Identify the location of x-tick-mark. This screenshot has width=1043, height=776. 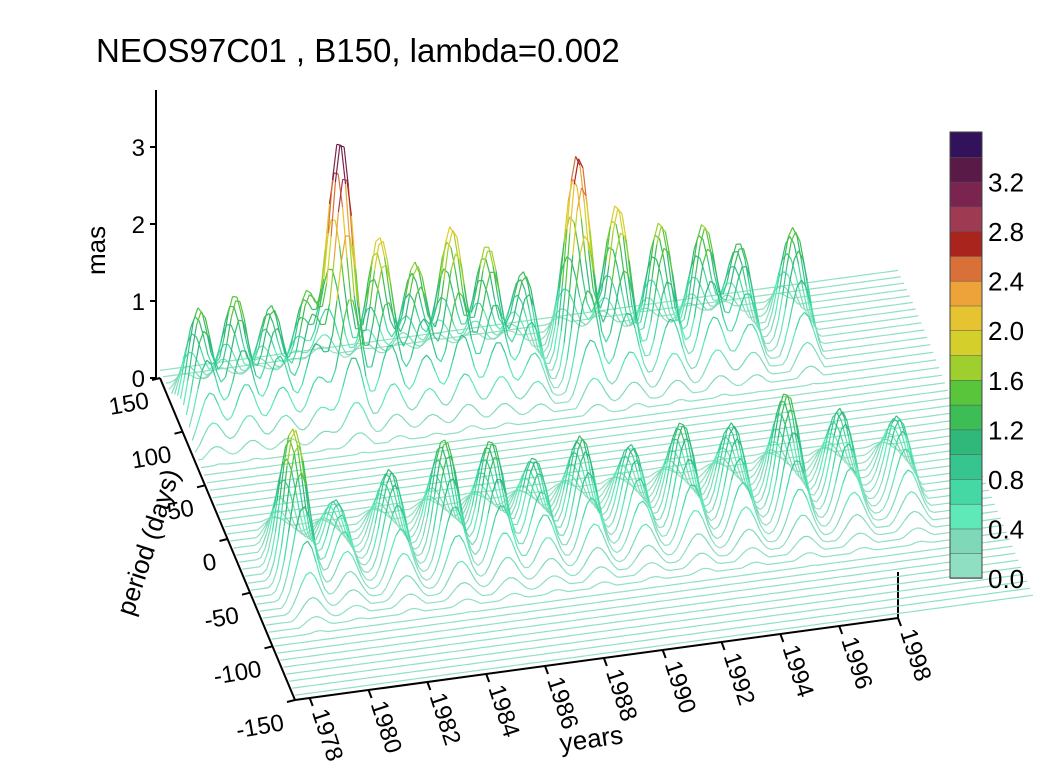
(311, 702).